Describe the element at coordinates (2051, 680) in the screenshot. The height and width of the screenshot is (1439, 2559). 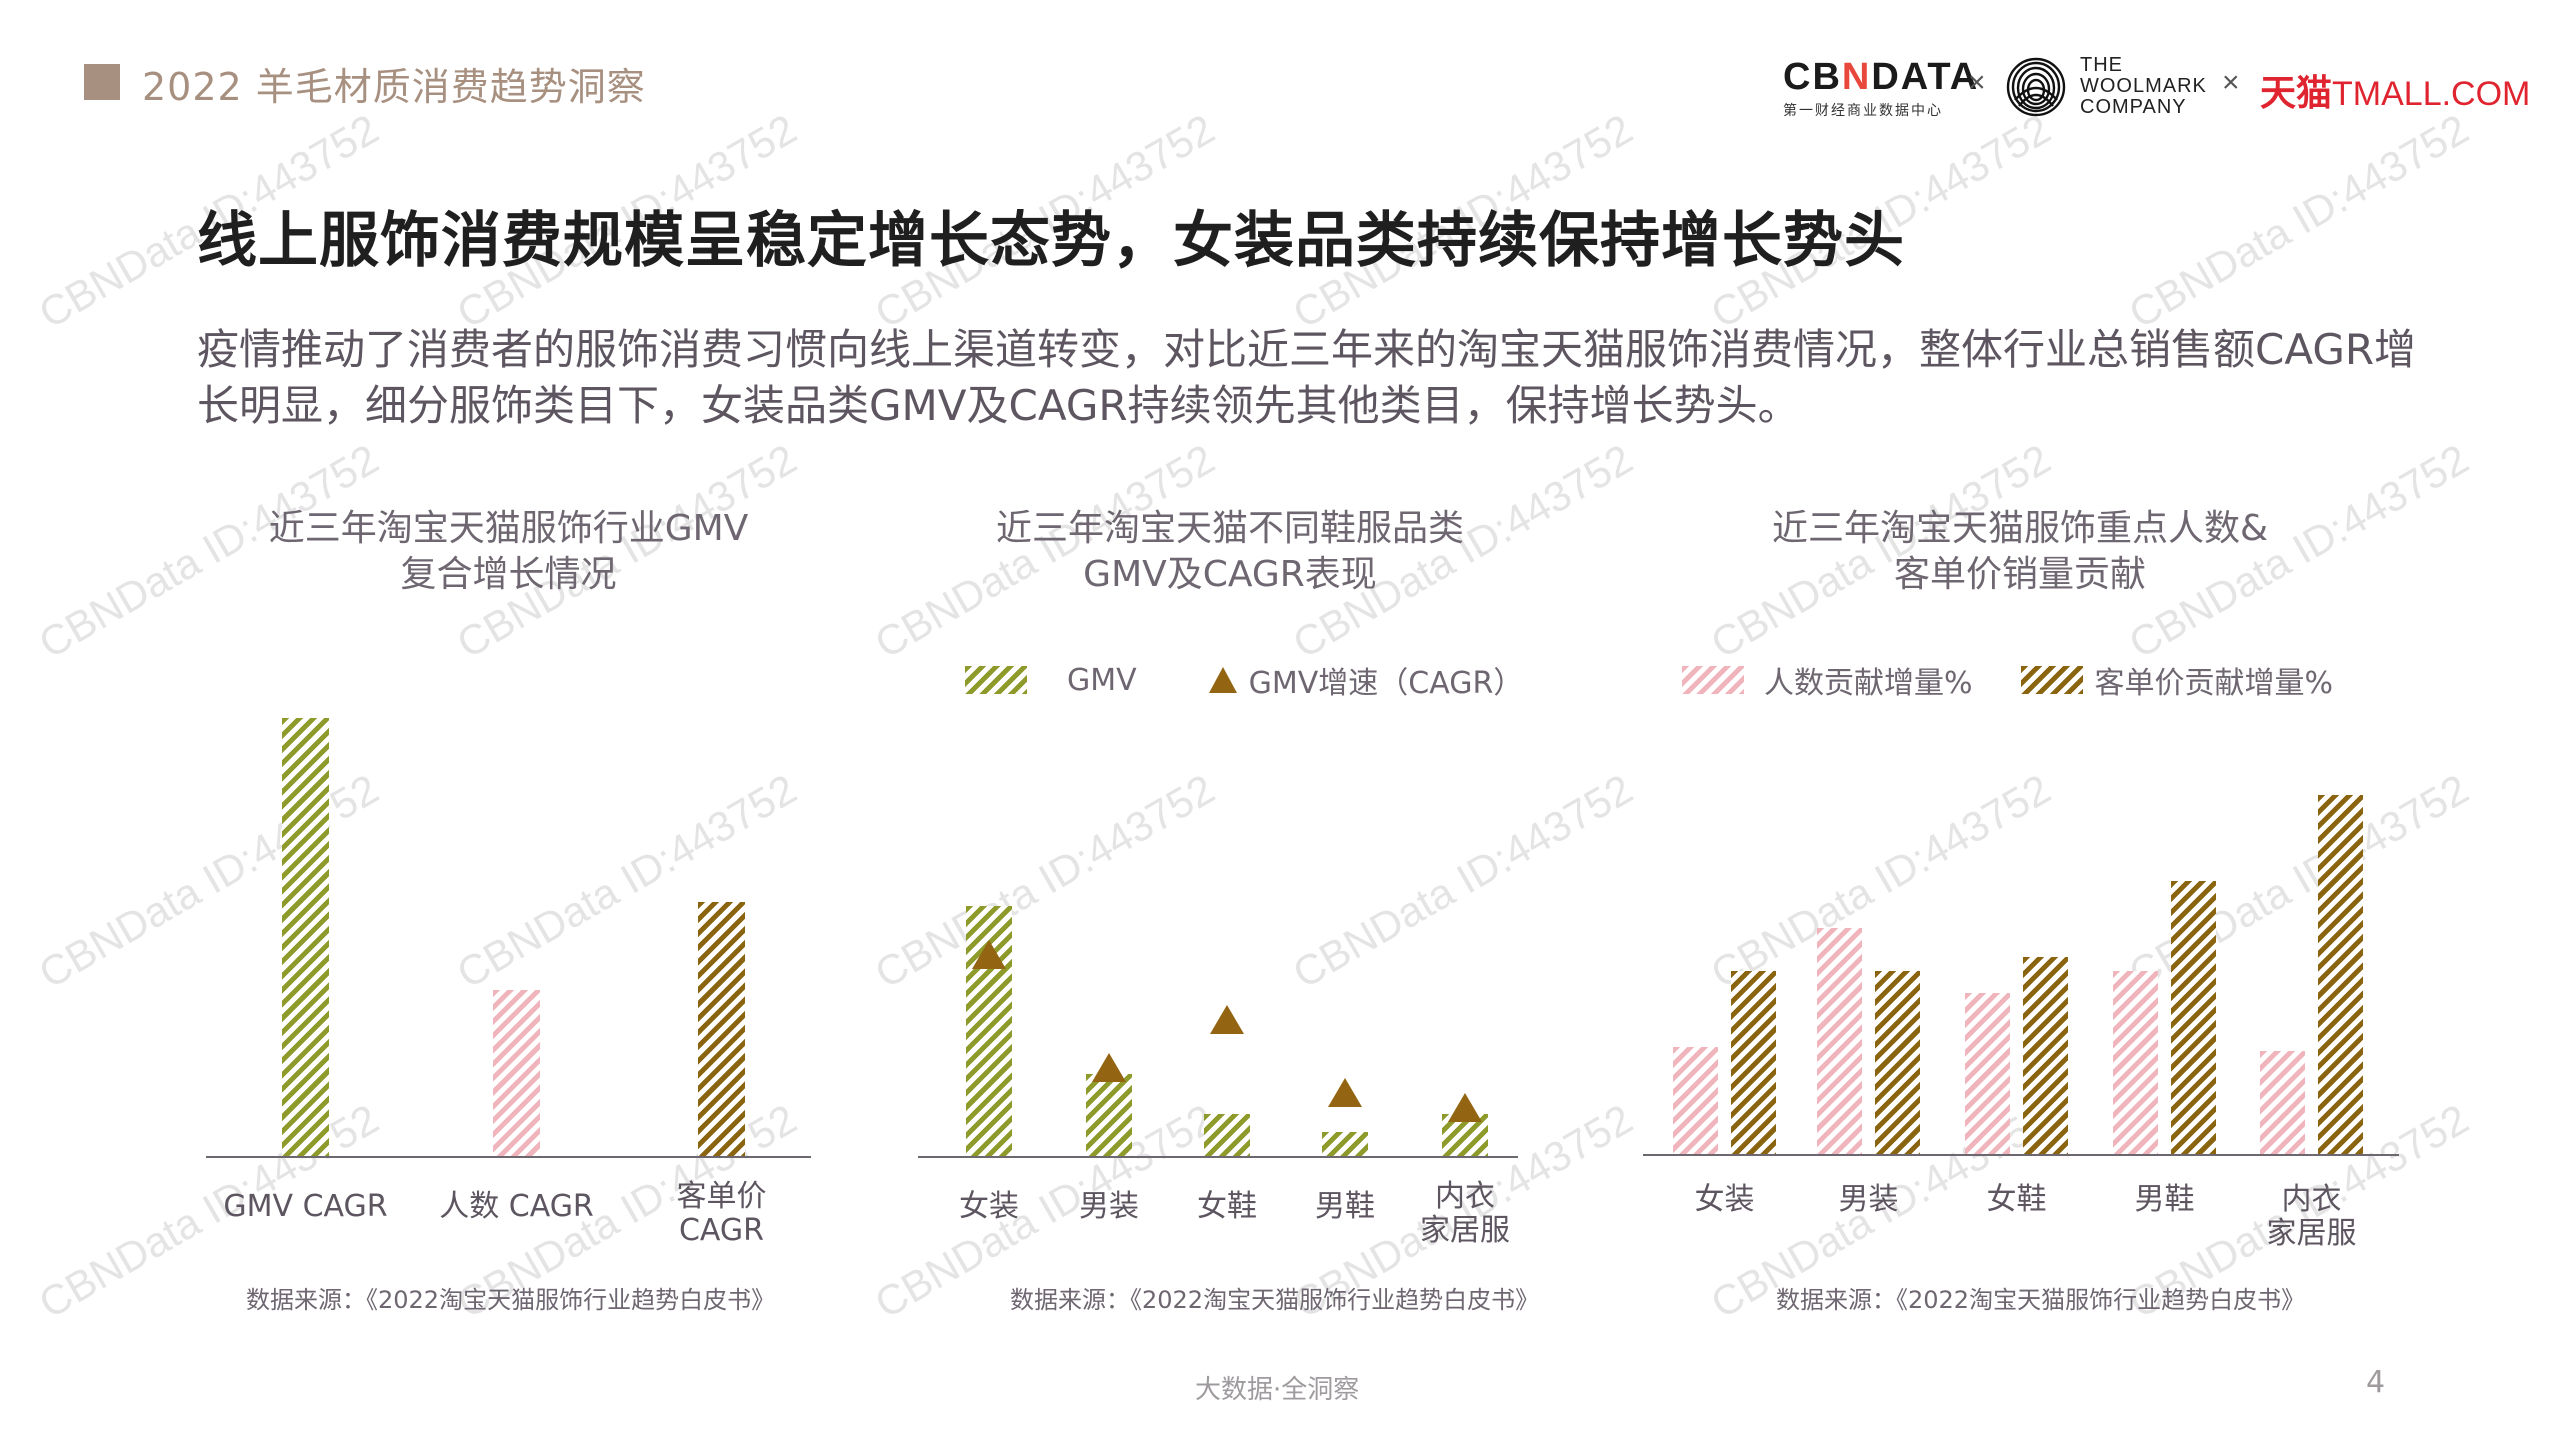
I see `legend-swatch-price` at that location.